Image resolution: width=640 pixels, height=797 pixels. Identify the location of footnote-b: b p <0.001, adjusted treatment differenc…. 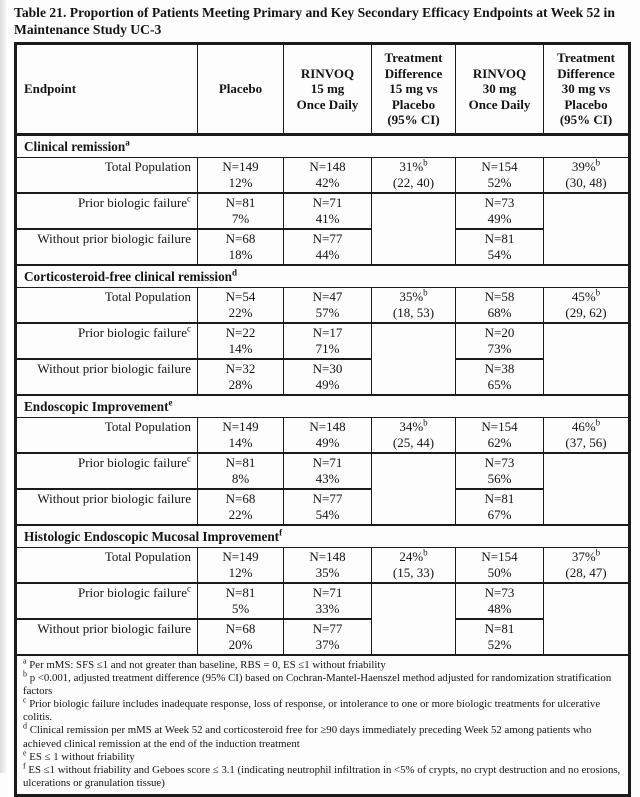
(317, 683).